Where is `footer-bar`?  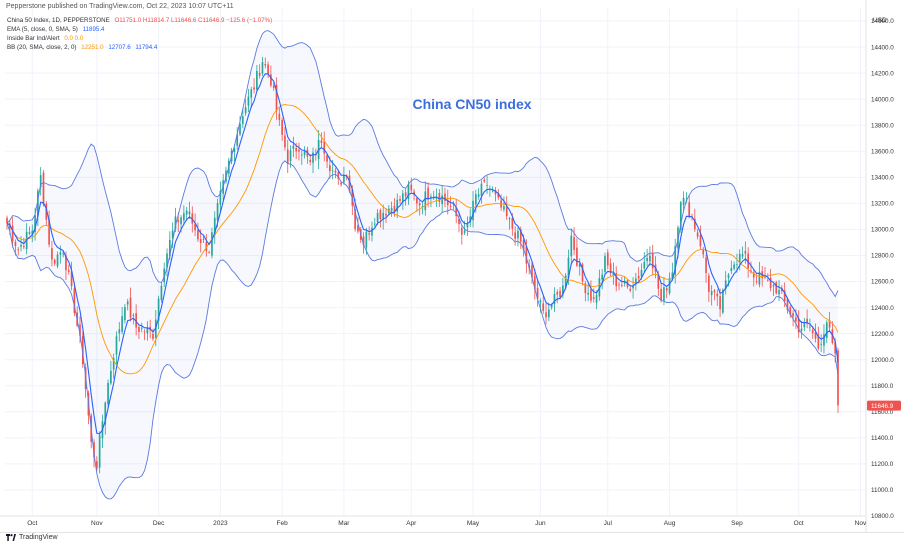 footer-bar is located at coordinates (452, 539).